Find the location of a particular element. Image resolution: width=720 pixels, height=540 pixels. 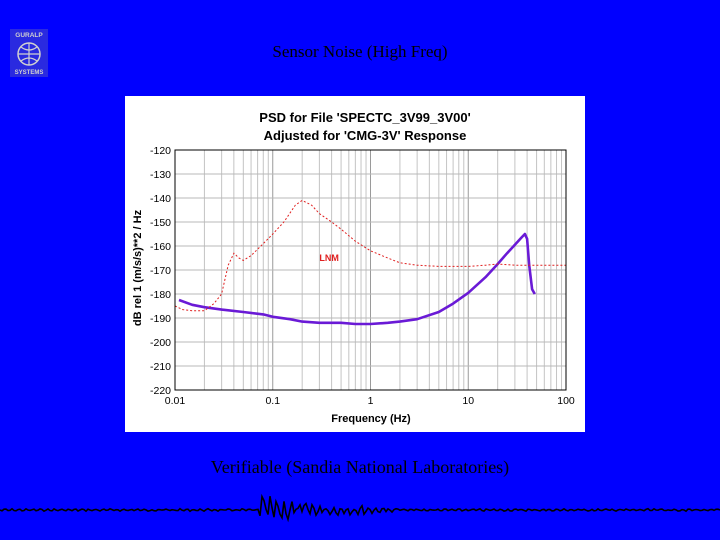

y-tick-label: -190 is located at coordinates (160, 319).